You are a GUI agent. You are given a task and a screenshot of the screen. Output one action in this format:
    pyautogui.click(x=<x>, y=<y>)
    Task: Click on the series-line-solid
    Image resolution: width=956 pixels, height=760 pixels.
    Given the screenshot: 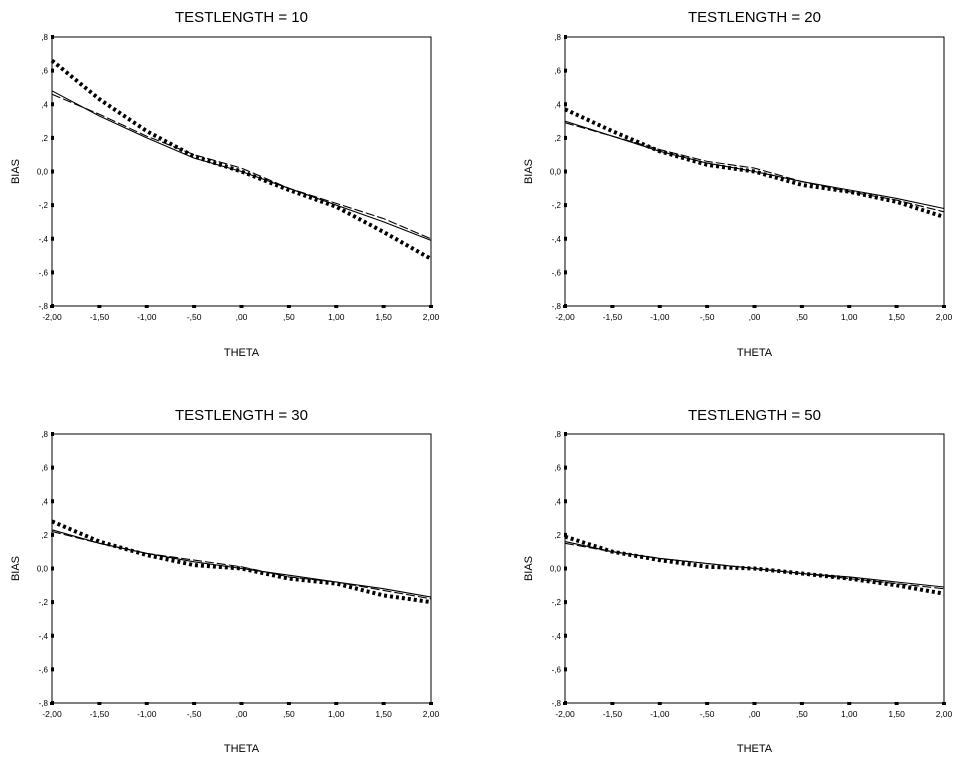 What is the action you would take?
    pyautogui.click(x=754, y=564)
    